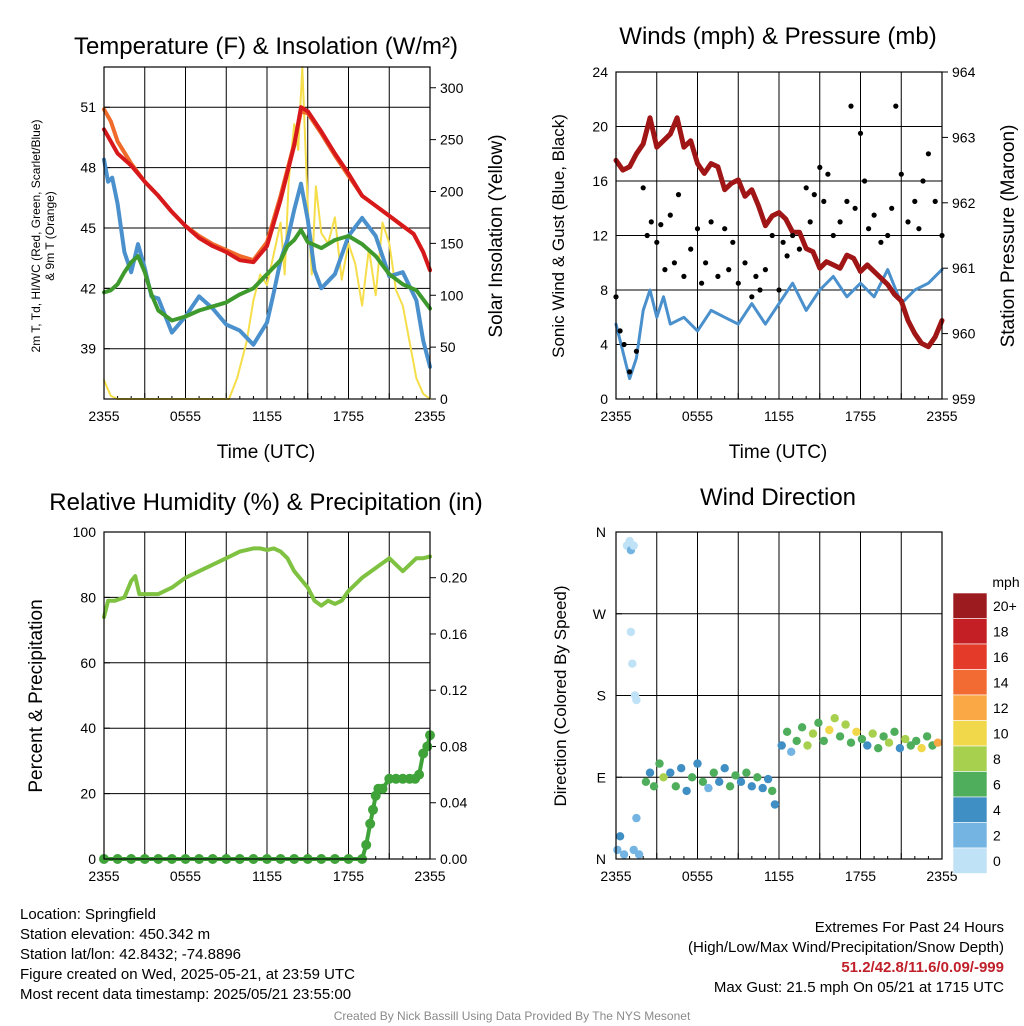 This screenshot has width=1024, height=1026. Describe the element at coordinates (267, 697) in the screenshot. I see `humidity-plot` at that location.